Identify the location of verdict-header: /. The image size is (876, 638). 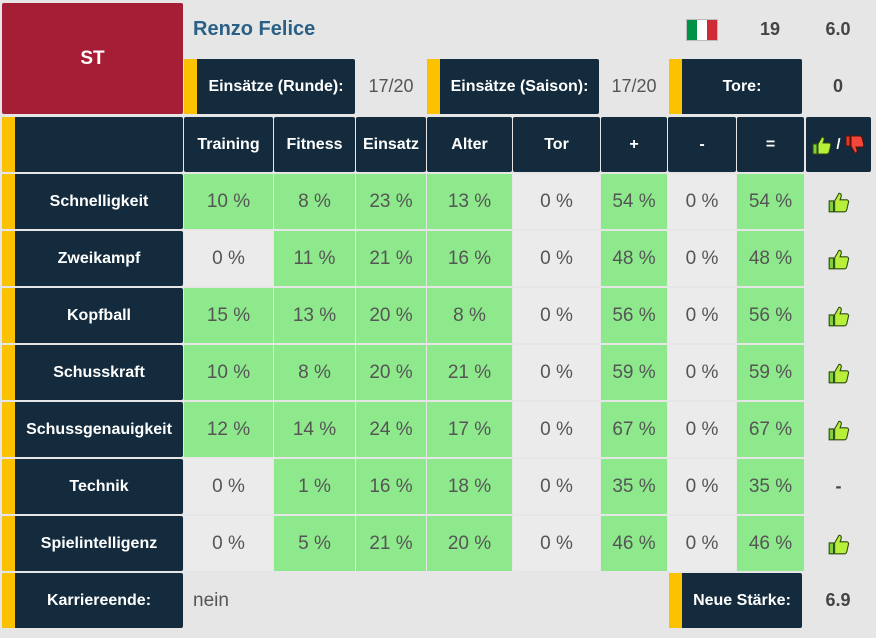
(838, 144).